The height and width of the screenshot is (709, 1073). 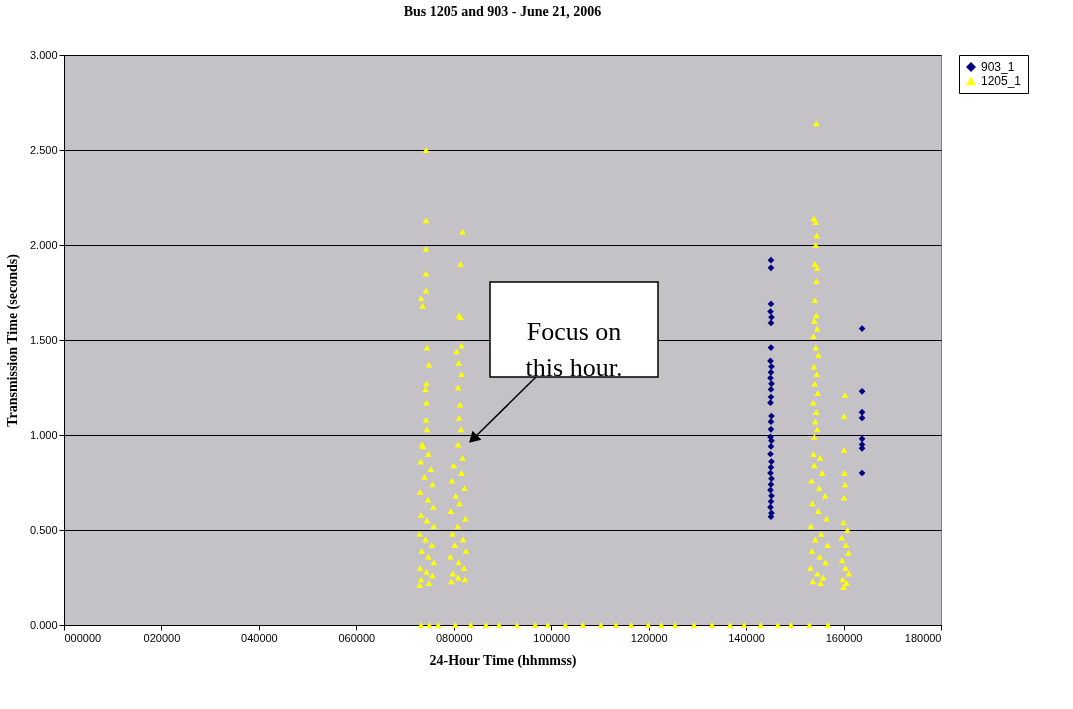 What do you see at coordinates (162, 637) in the screenshot?
I see `x-tick-label: 020000` at bounding box center [162, 637].